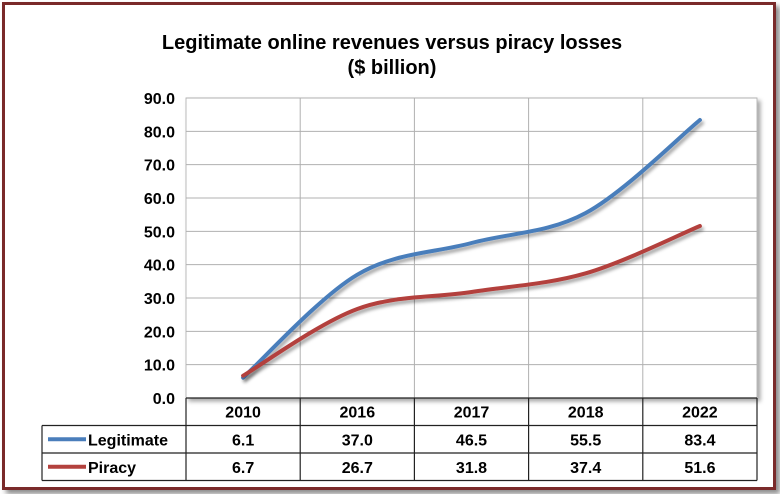 The width and height of the screenshot is (780, 494). What do you see at coordinates (159, 266) in the screenshot?
I see `y-tick-label: 40.0` at bounding box center [159, 266].